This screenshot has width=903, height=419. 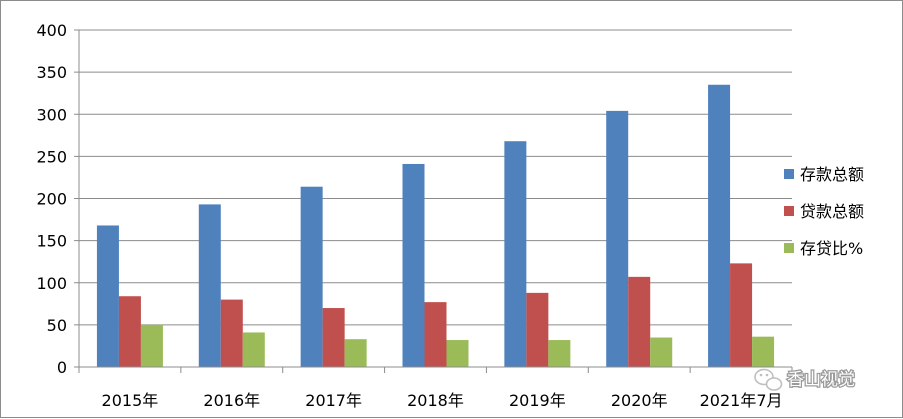 I want to click on x-tick-label: 2020年, so click(x=639, y=400).